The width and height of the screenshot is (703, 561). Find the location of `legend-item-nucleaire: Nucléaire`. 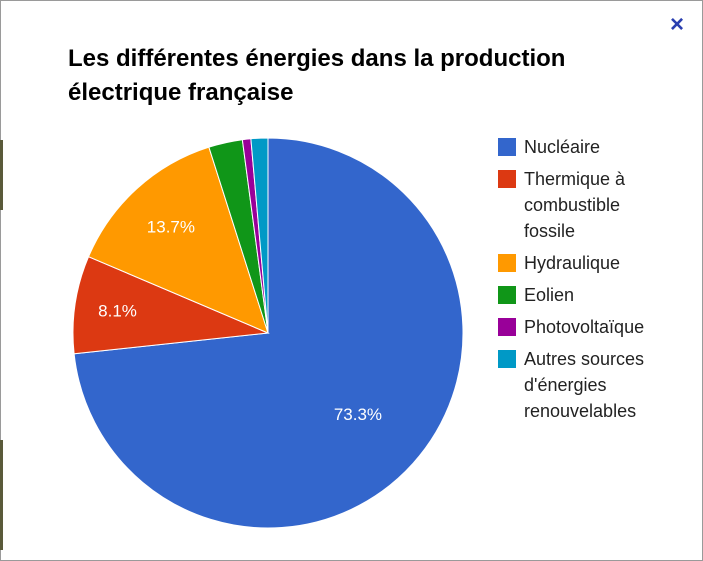

legend-item-nucleaire: Nucléaire is located at coordinates (598, 147).